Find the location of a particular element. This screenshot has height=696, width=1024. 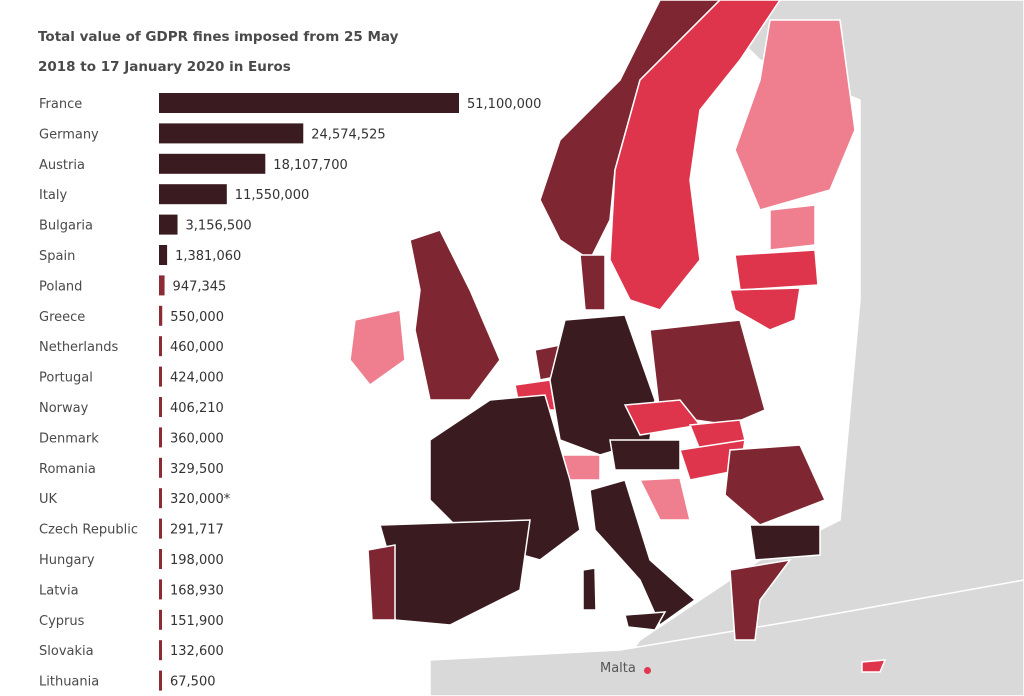

value-label-norway: 406,210 is located at coordinates (197, 408).